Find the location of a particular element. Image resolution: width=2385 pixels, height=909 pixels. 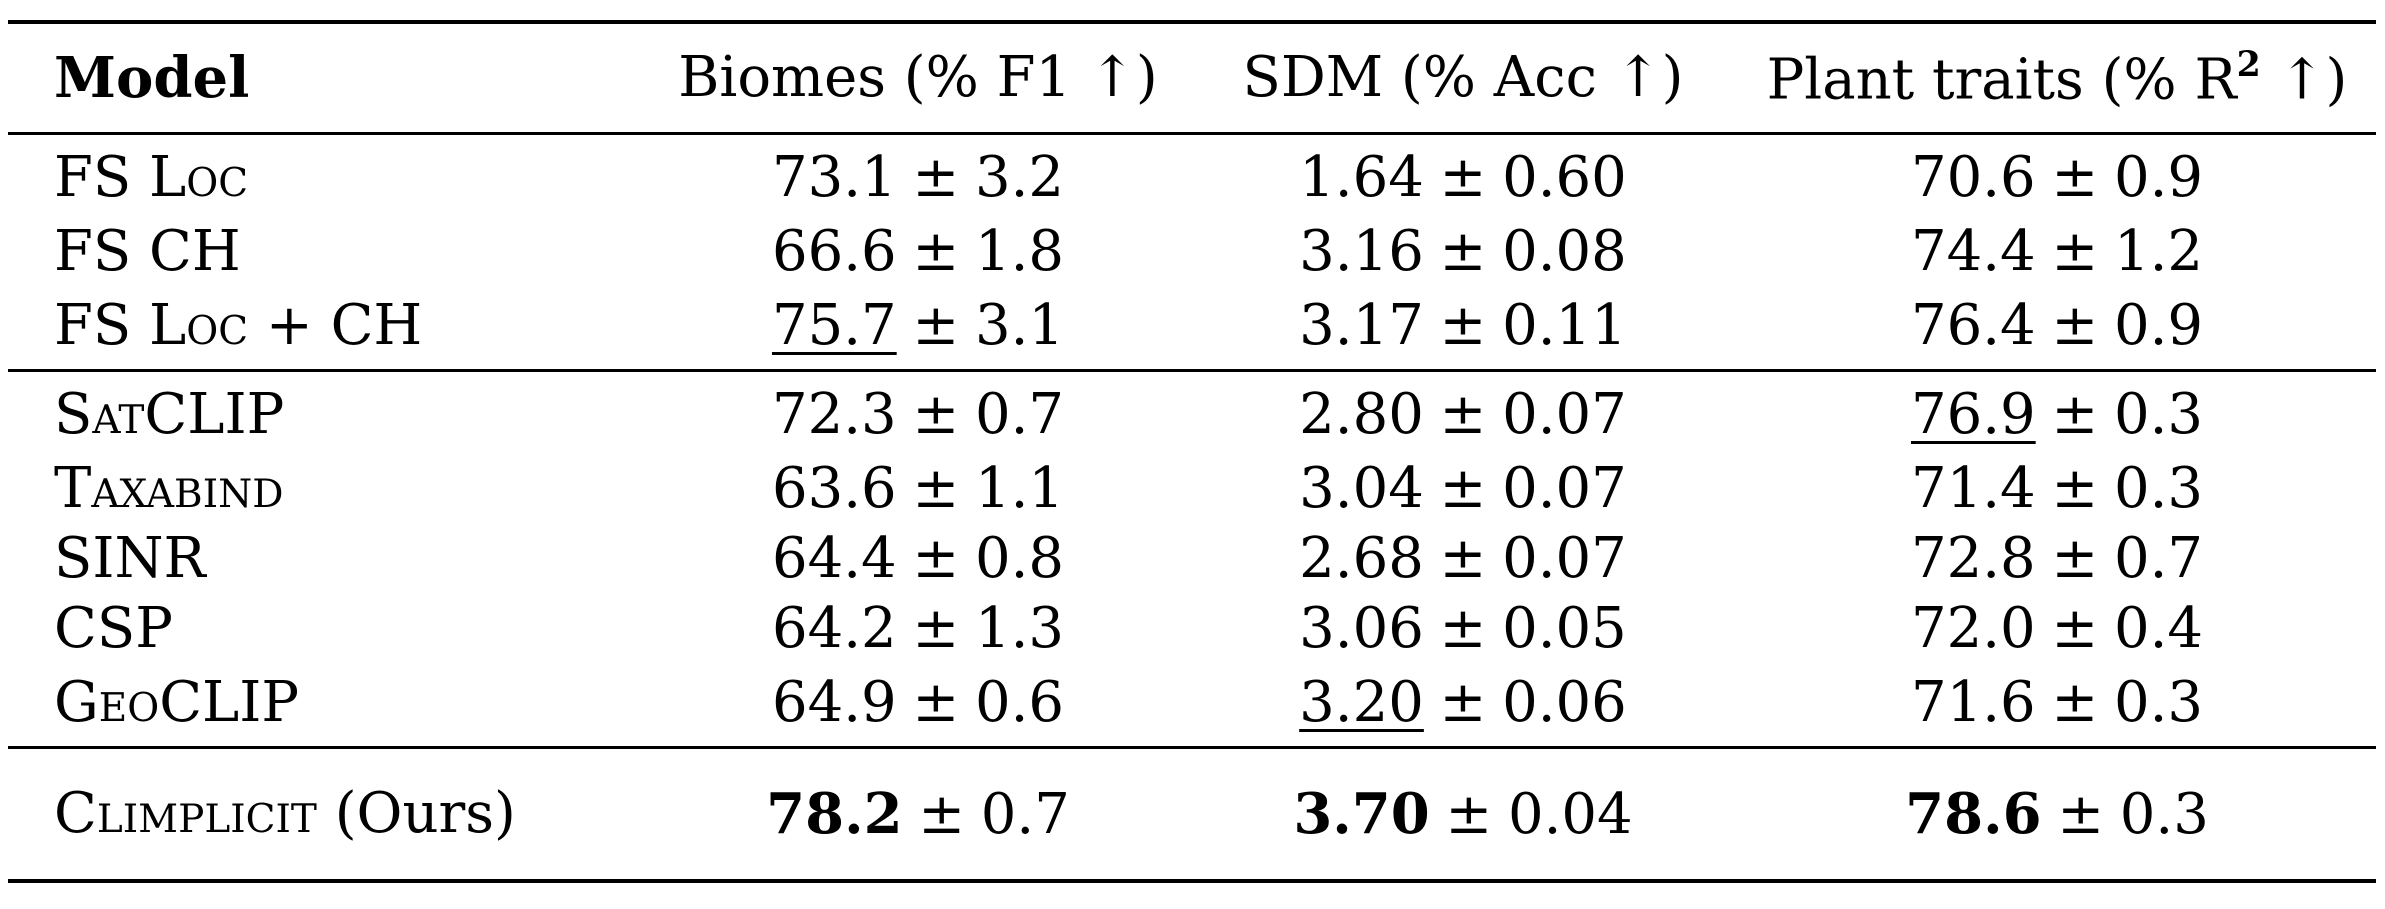

sdm-cell: 3.04 ±0.07 is located at coordinates (1463, 488).